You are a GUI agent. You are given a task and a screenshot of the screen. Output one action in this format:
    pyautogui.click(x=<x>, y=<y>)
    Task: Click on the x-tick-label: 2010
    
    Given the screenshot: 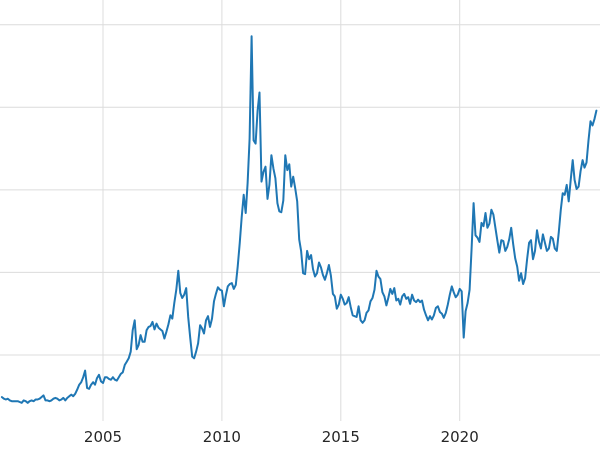 What is the action you would take?
    pyautogui.click(x=222, y=437)
    